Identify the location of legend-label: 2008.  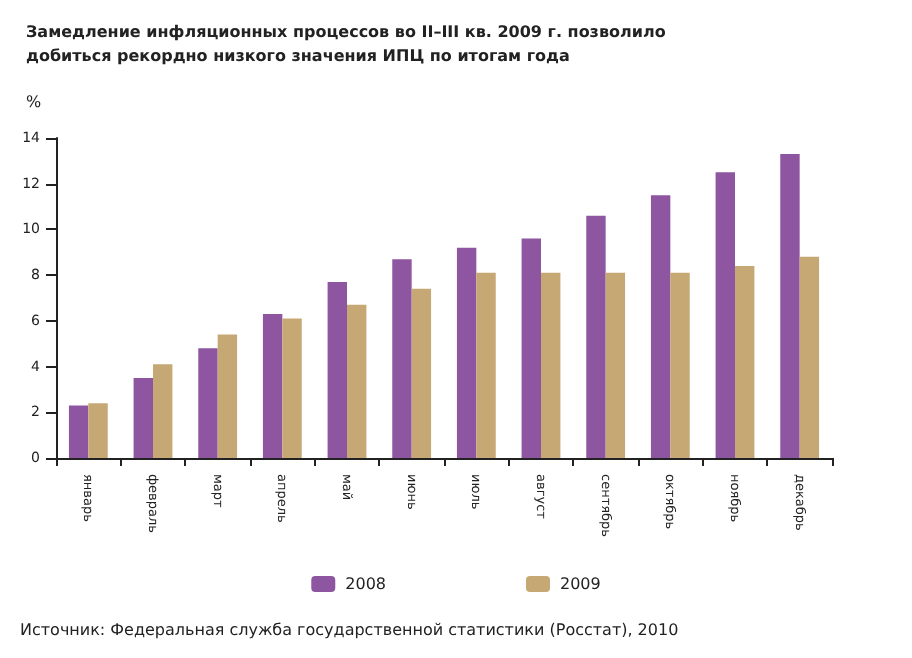
(365, 584).